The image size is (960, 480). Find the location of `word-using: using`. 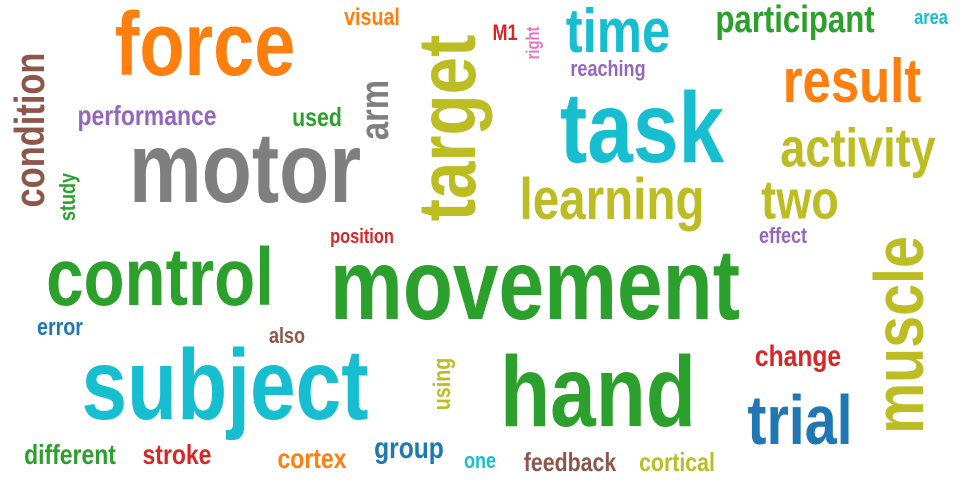

word-using: using is located at coordinates (442, 384).